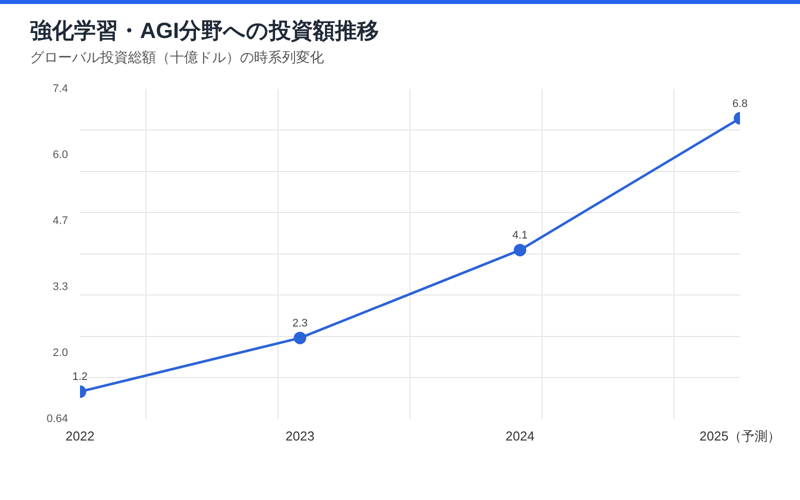 This screenshot has width=800, height=500. What do you see at coordinates (60, 353) in the screenshot?
I see `y-tick-label: 2.0` at bounding box center [60, 353].